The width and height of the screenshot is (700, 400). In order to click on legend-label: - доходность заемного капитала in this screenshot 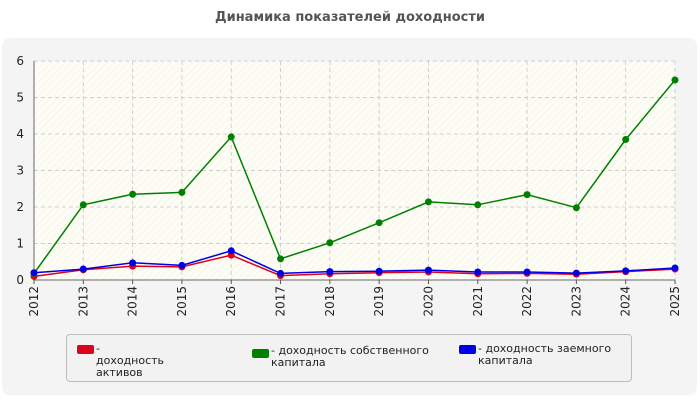, I will do `click(545, 354)`.